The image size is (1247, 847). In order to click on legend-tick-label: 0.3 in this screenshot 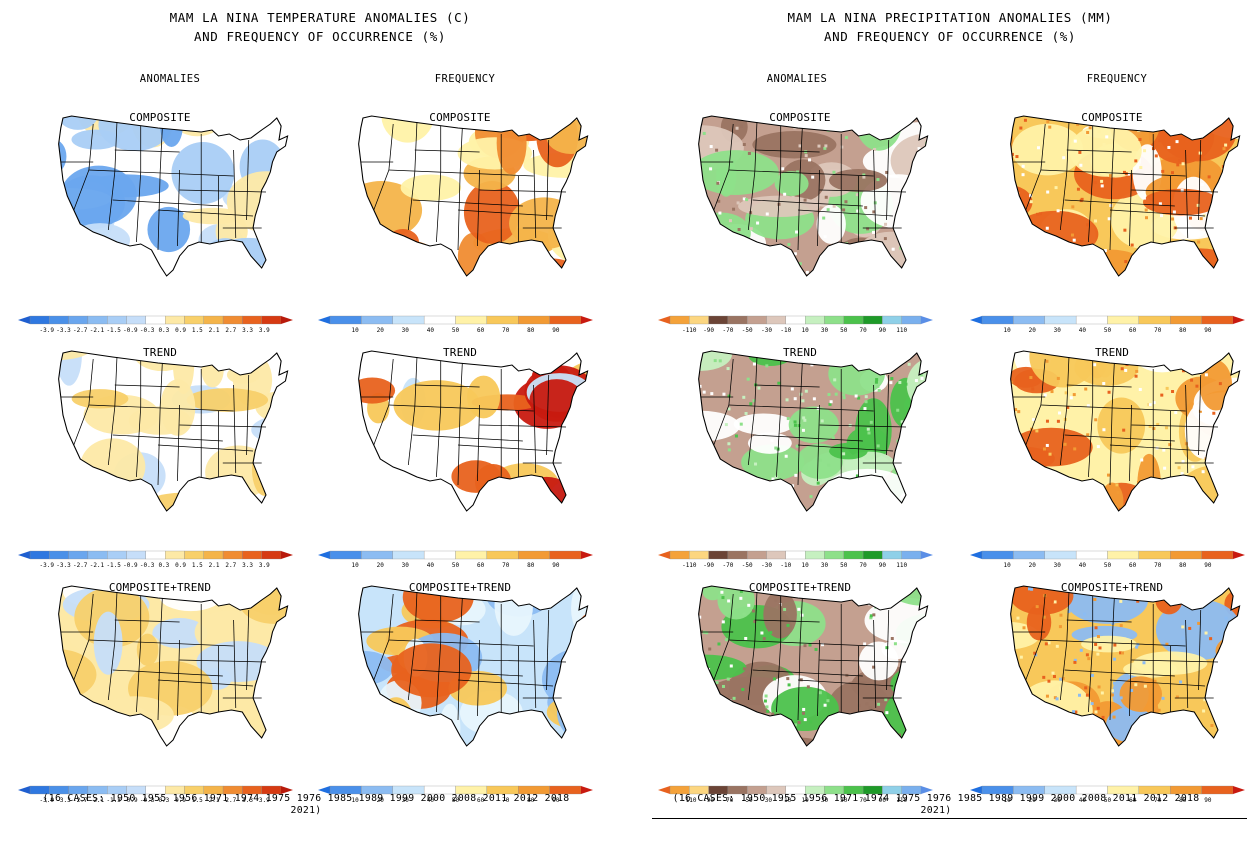, I will do `click(163, 800)`.